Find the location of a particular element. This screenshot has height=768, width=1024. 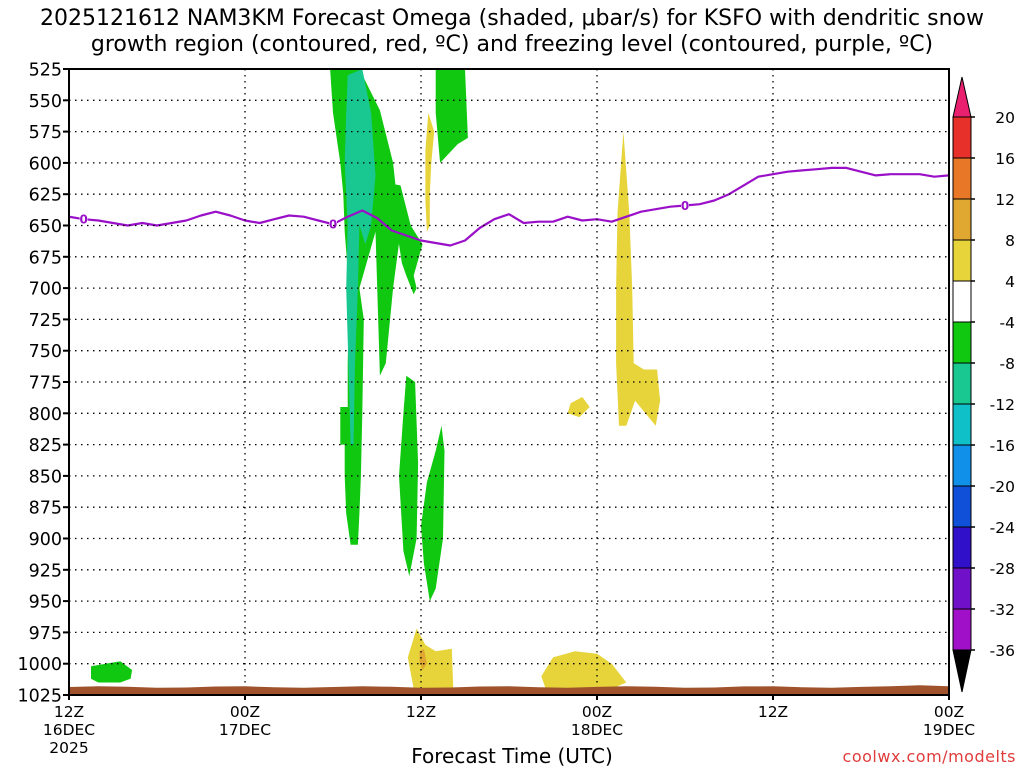

freezing-level-label-1: 0 is located at coordinates (333, 225).